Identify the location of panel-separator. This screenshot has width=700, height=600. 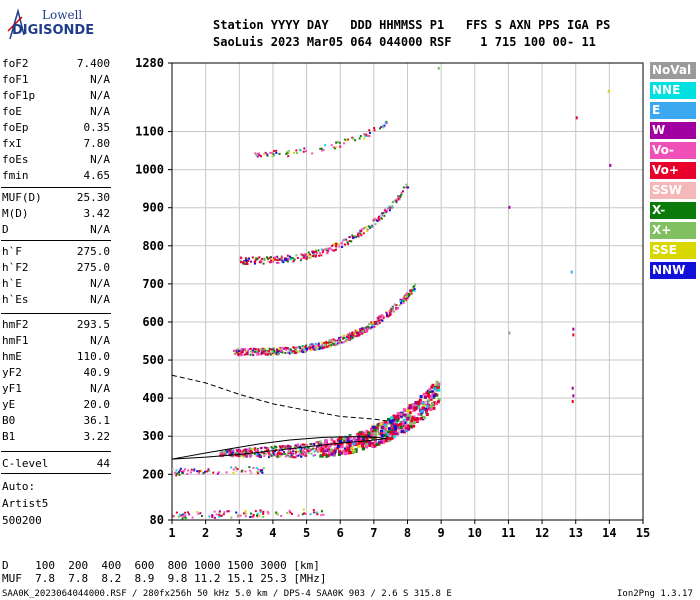
(56, 473).